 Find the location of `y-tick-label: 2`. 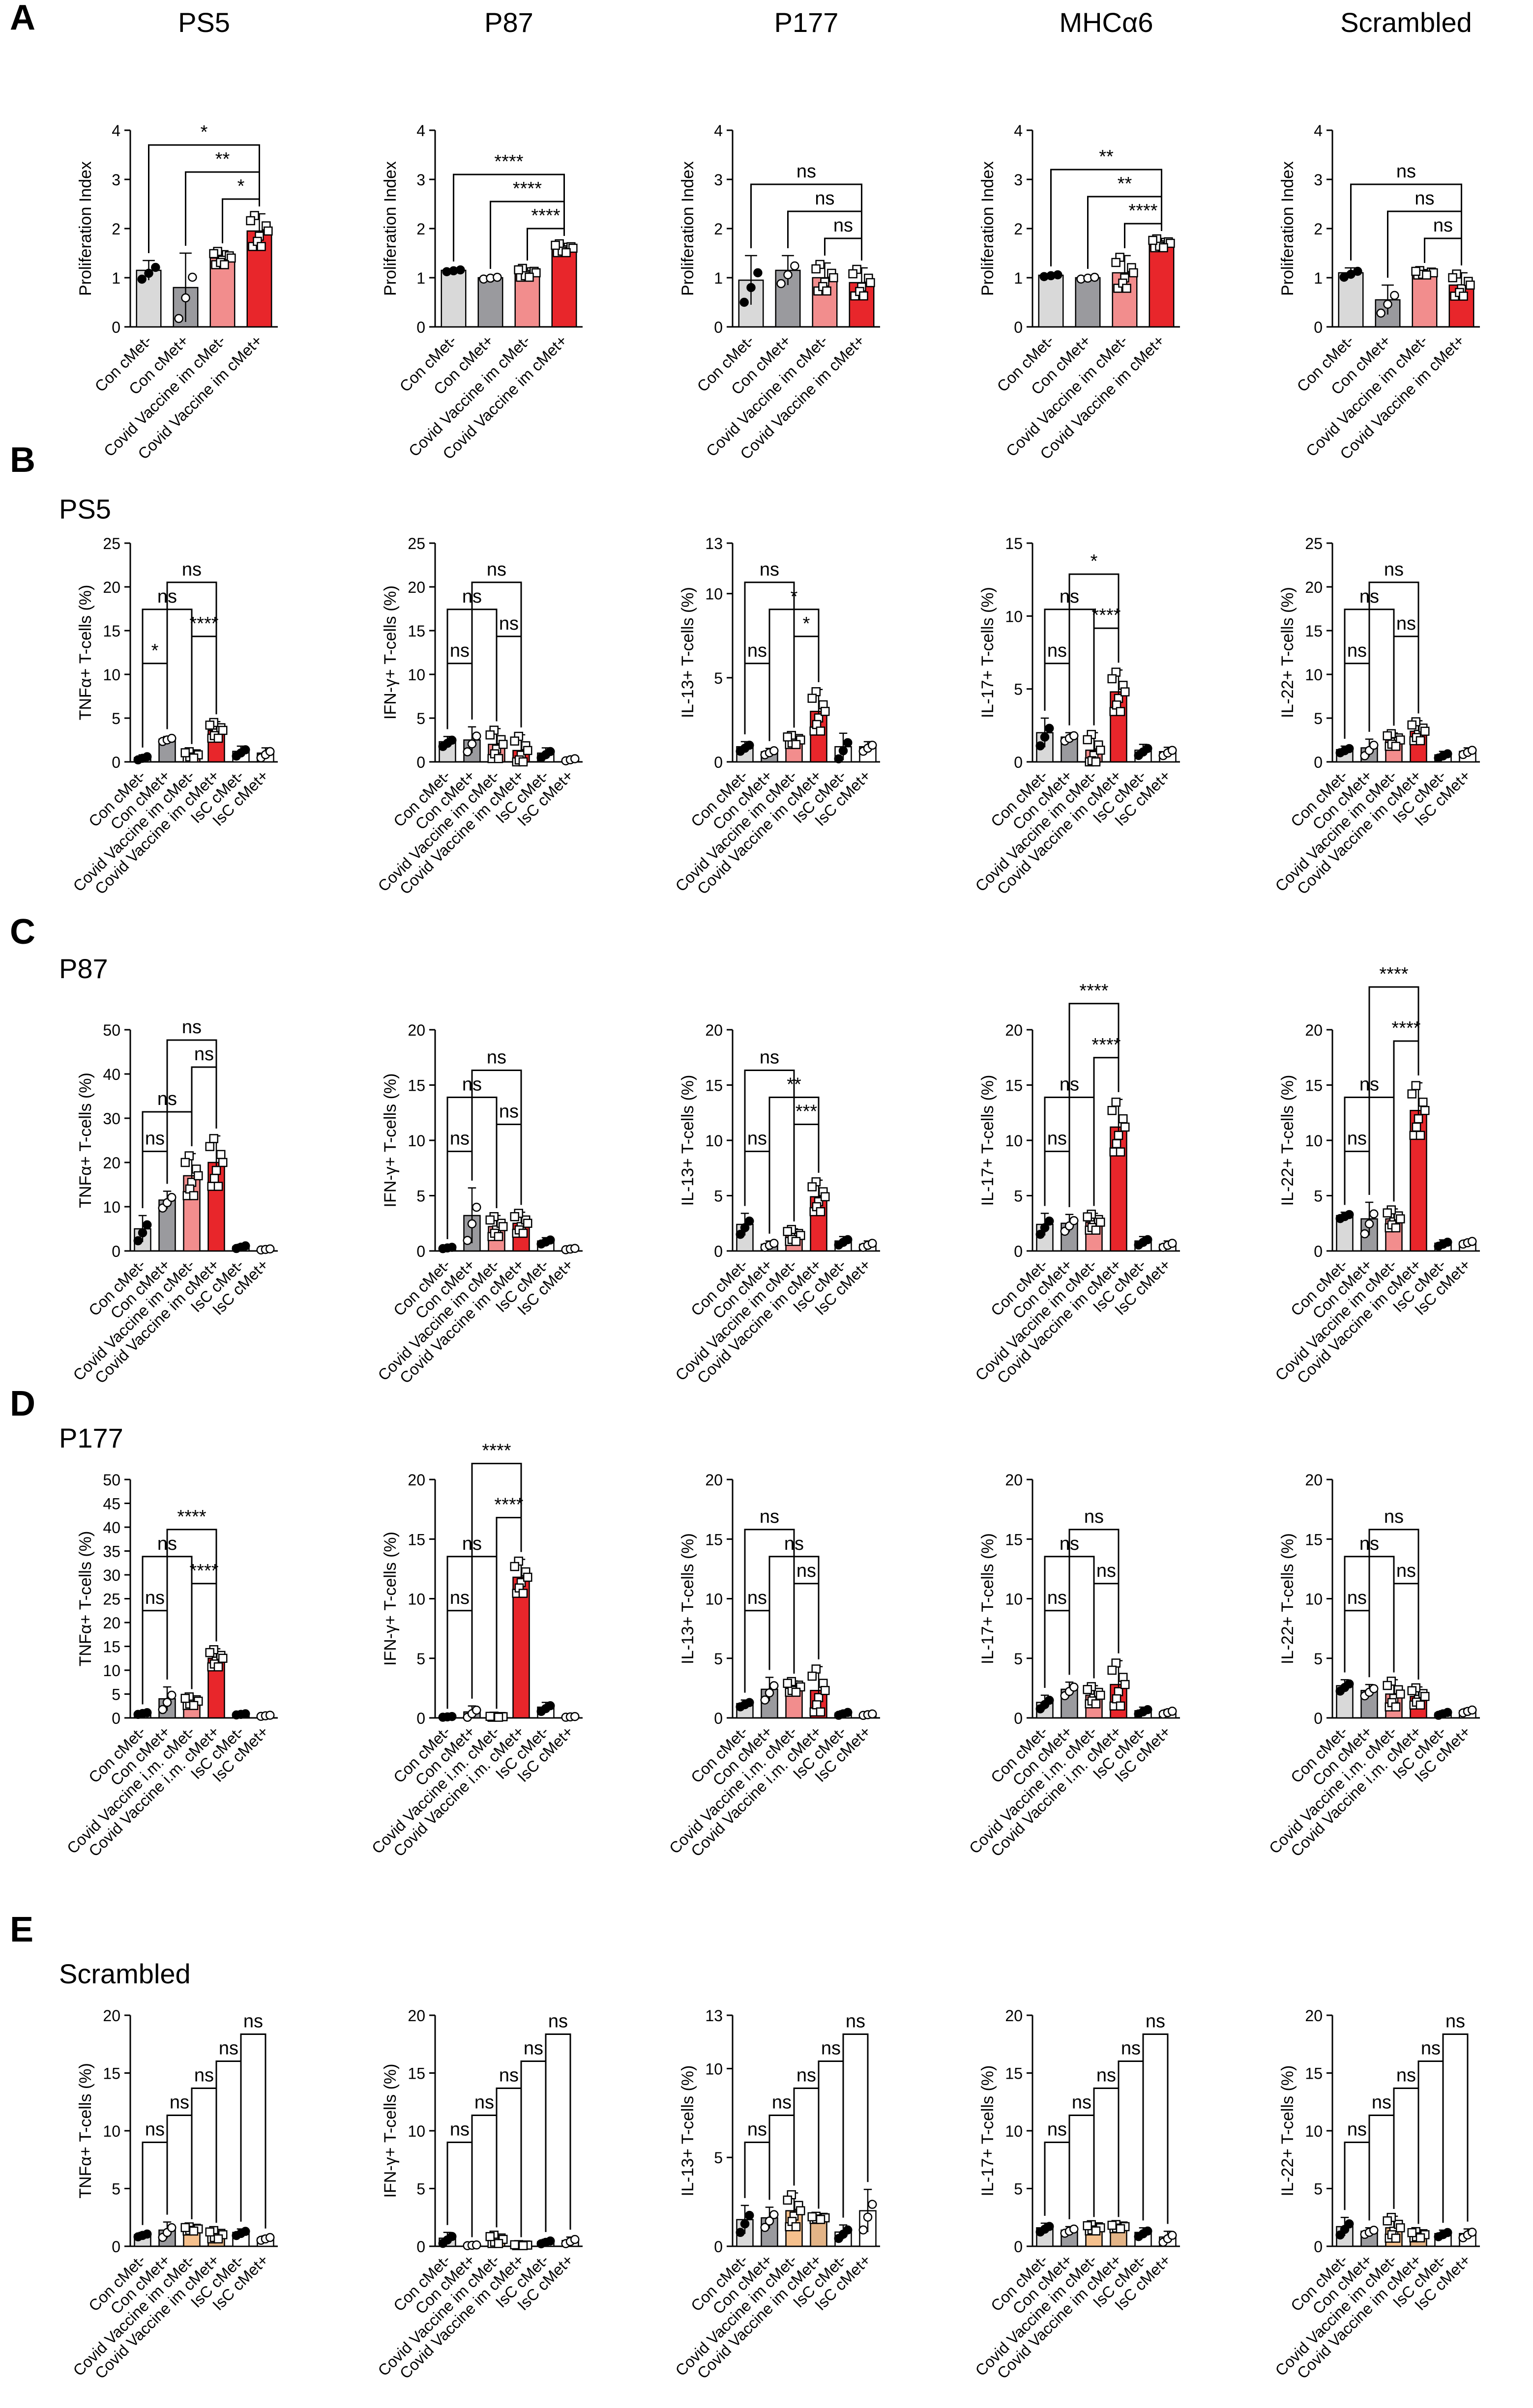

y-tick-label: 2 is located at coordinates (719, 229).